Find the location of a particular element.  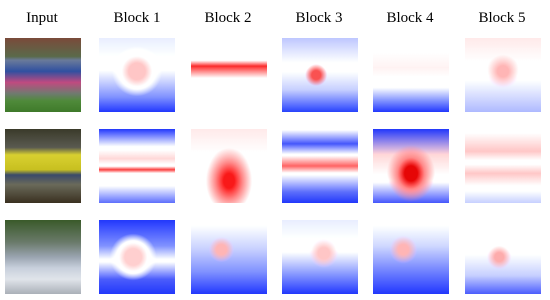

column-header: Block 3 is located at coordinates (319, 18).